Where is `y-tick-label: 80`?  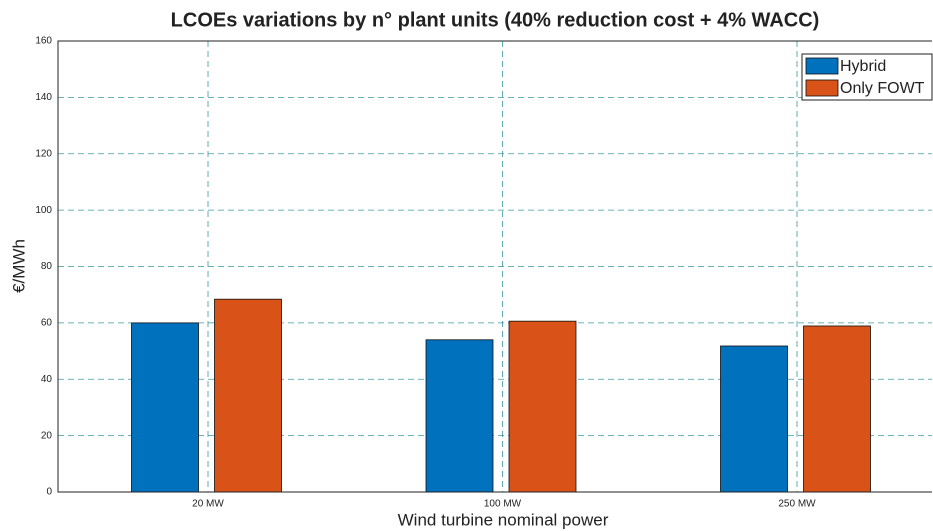 y-tick-label: 80 is located at coordinates (47, 266).